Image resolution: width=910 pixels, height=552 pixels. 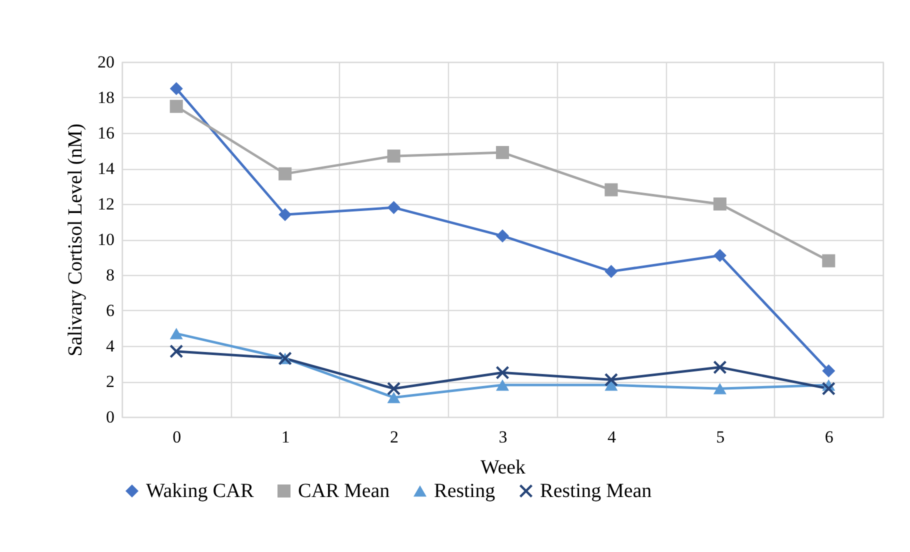 What do you see at coordinates (344, 491) in the screenshot?
I see `legend-label: CAR Mean` at bounding box center [344, 491].